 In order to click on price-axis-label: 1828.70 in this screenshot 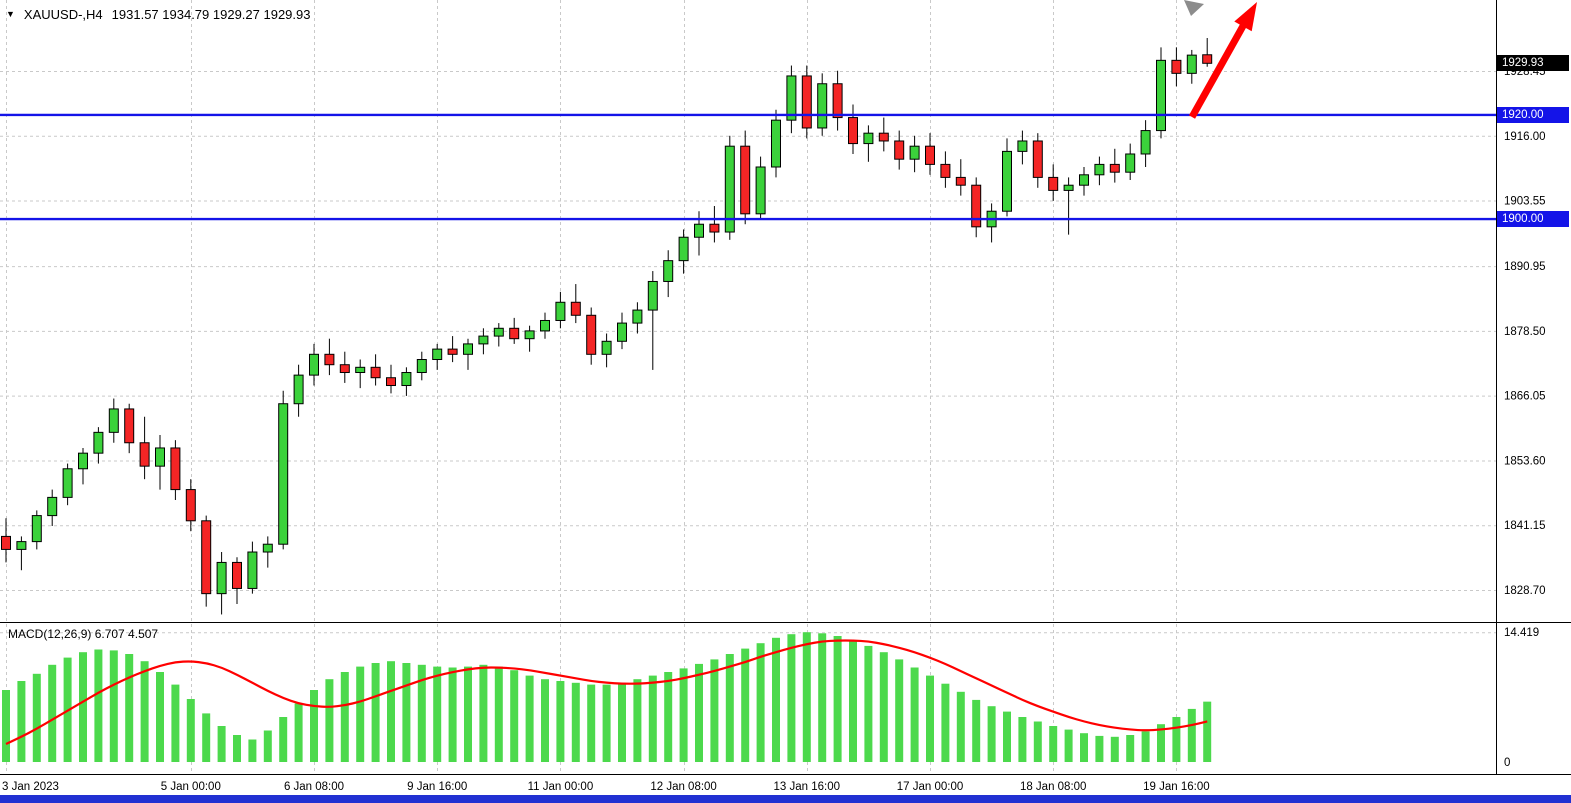, I will do `click(1525, 591)`.